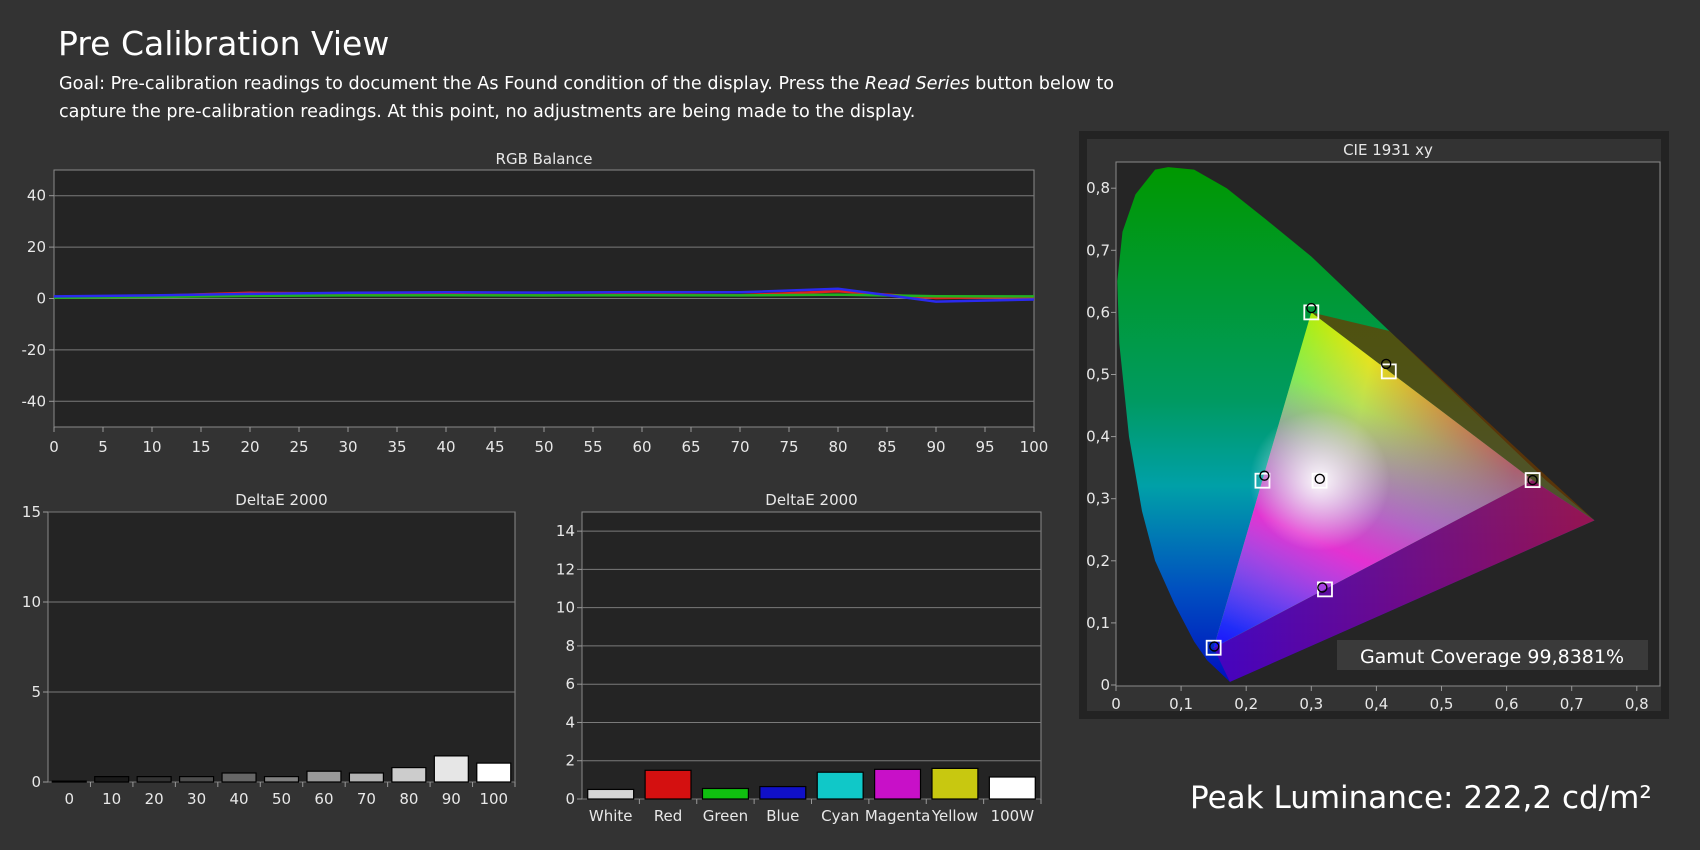 The image size is (1700, 850). What do you see at coordinates (36, 247) in the screenshot?
I see `rgb-y-tick-label: 20` at bounding box center [36, 247].